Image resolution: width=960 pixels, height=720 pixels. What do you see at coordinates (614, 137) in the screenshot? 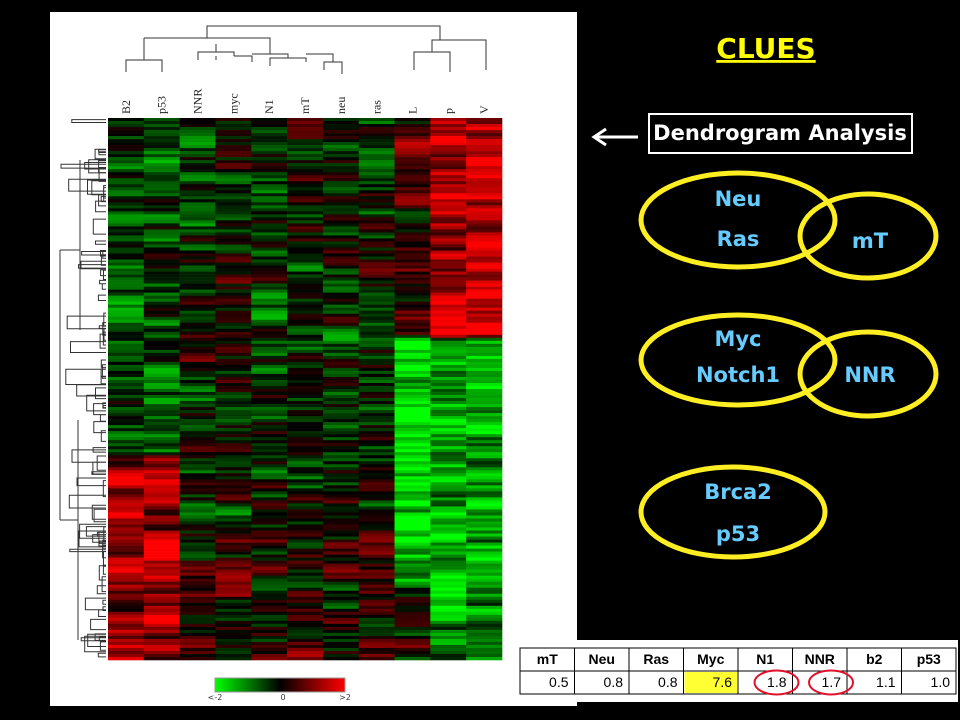
I see `arrow` at bounding box center [614, 137].